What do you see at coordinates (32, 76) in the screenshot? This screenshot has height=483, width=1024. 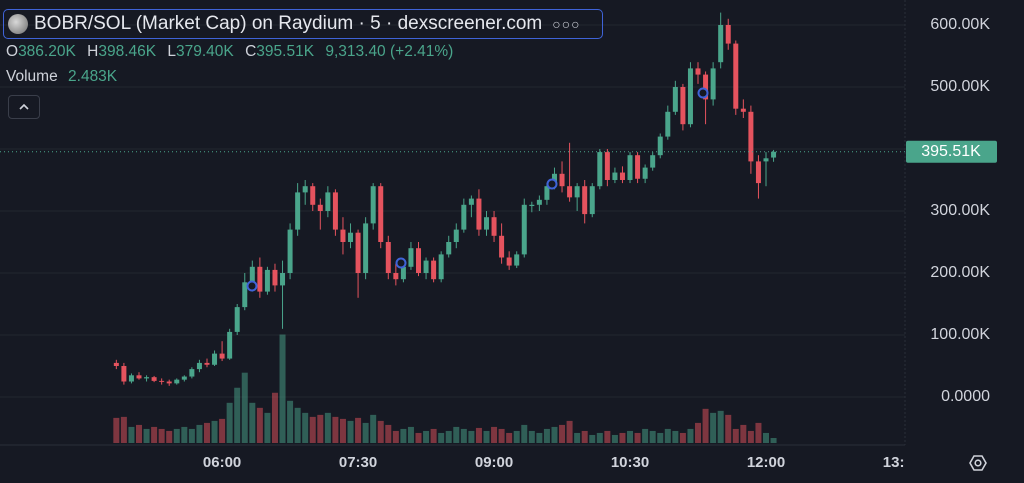 I see `volume-label: Volume` at bounding box center [32, 76].